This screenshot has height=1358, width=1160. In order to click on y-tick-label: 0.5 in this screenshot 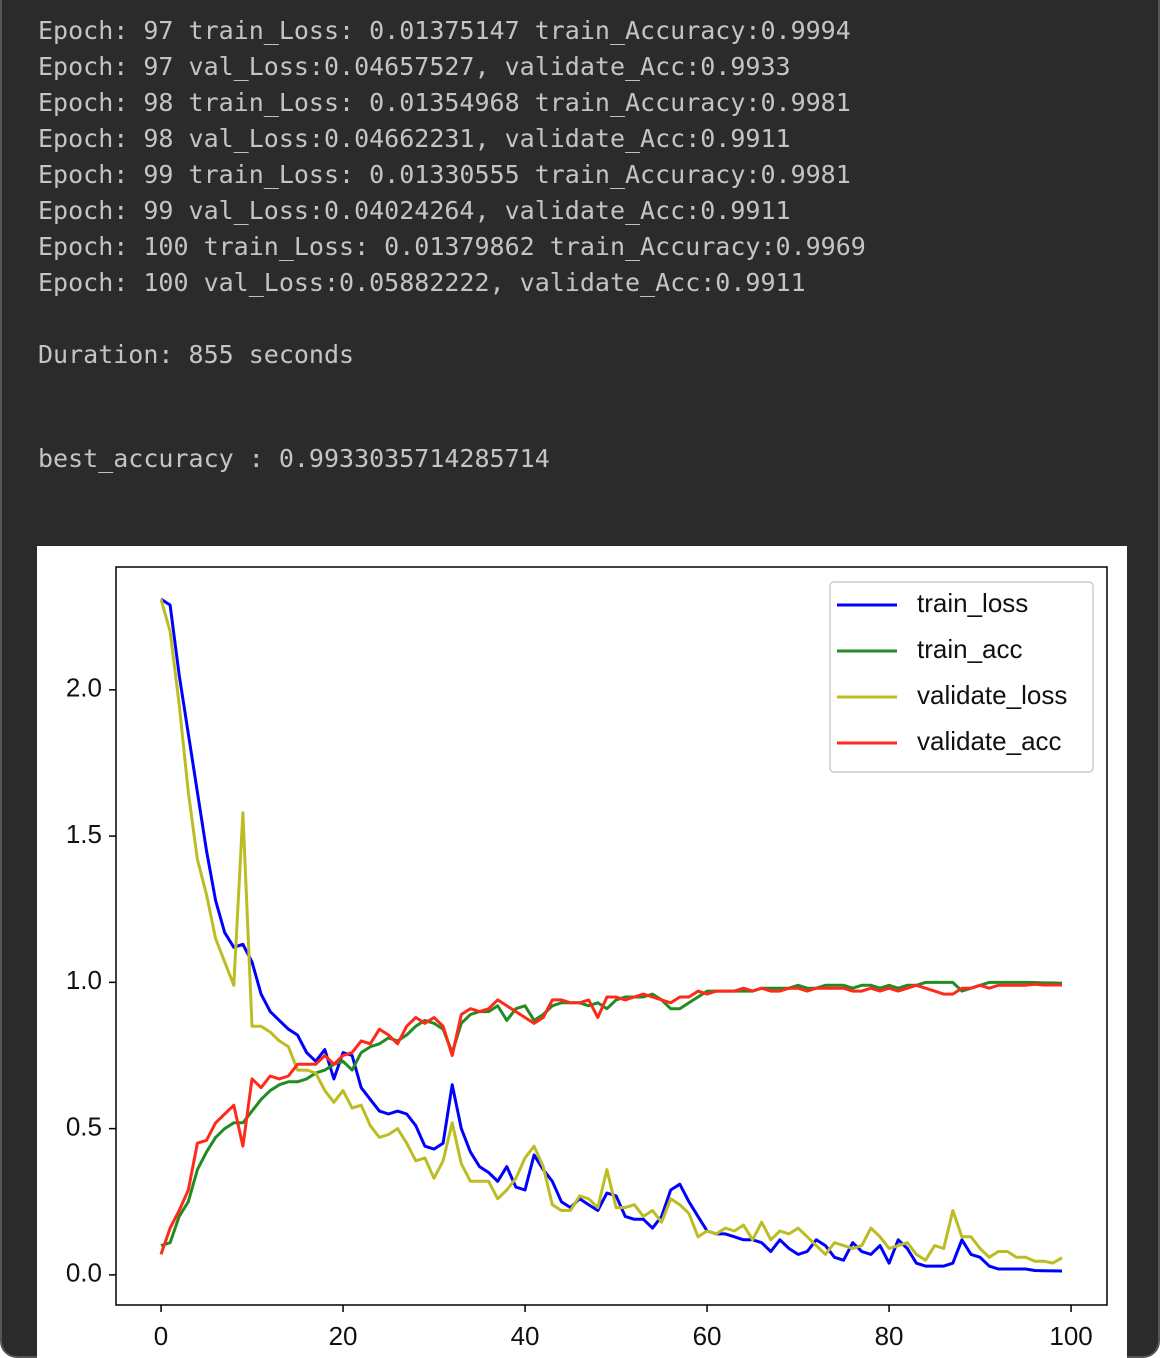, I will do `click(84, 1126)`.